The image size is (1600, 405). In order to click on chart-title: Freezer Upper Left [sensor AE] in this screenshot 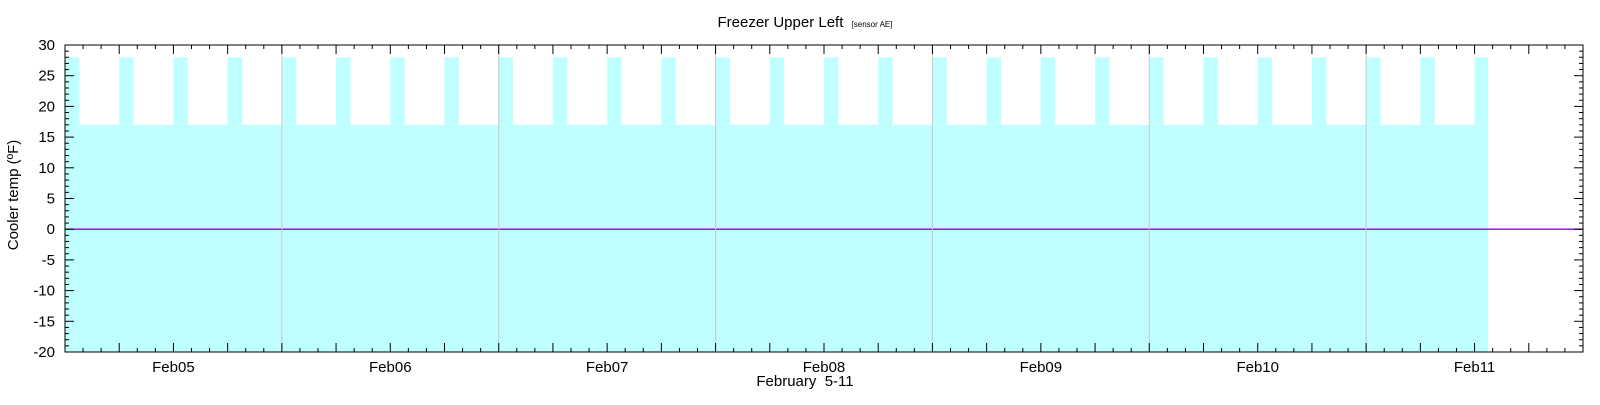, I will do `click(805, 22)`.